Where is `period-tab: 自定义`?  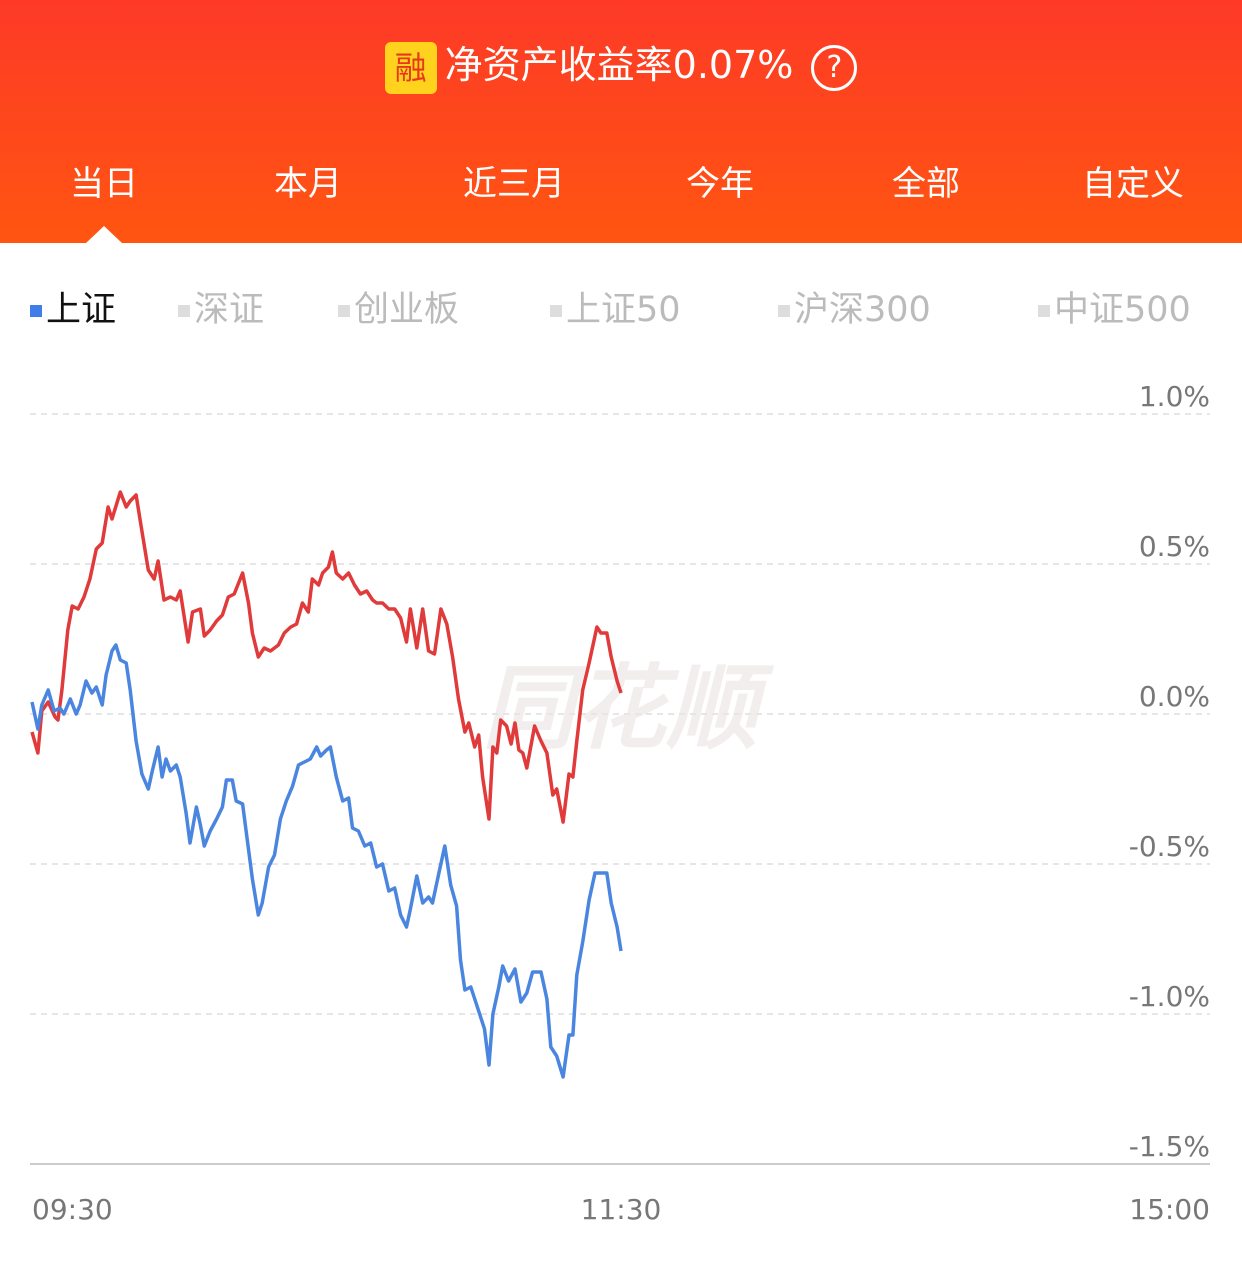 period-tab: 自定义 is located at coordinates (1133, 184).